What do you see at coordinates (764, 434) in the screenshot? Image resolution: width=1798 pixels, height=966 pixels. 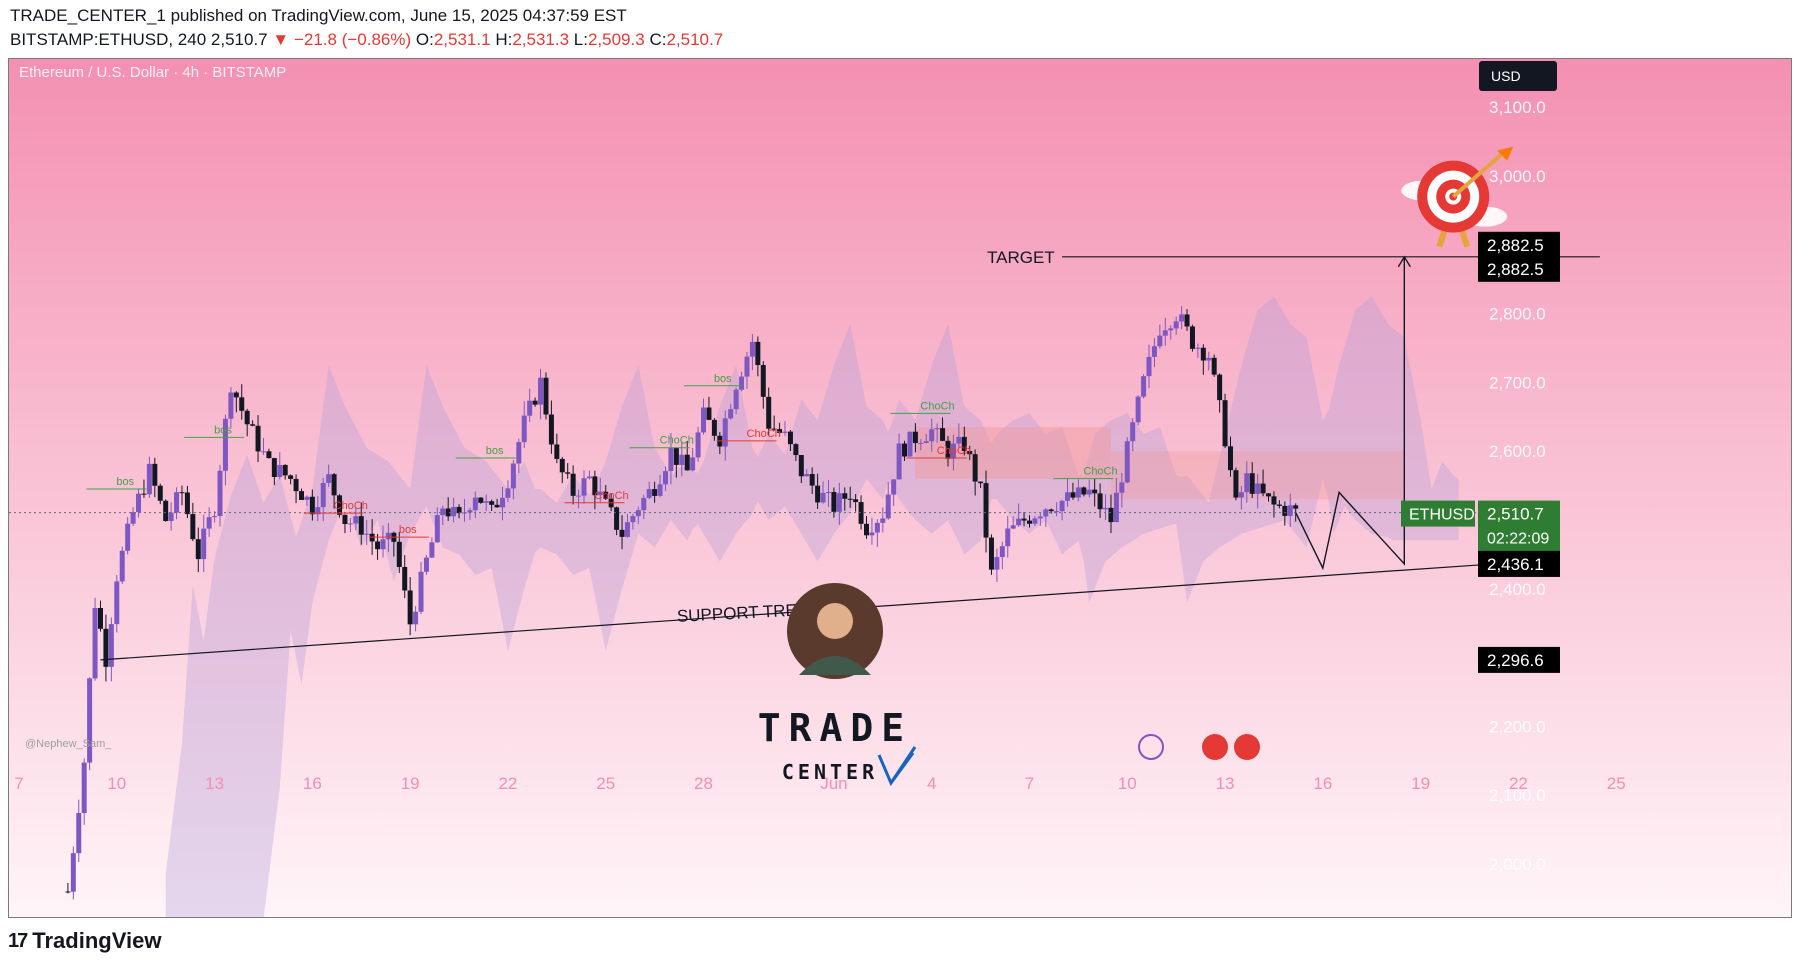 I see `structure-label-8: ChoCh` at bounding box center [764, 434].